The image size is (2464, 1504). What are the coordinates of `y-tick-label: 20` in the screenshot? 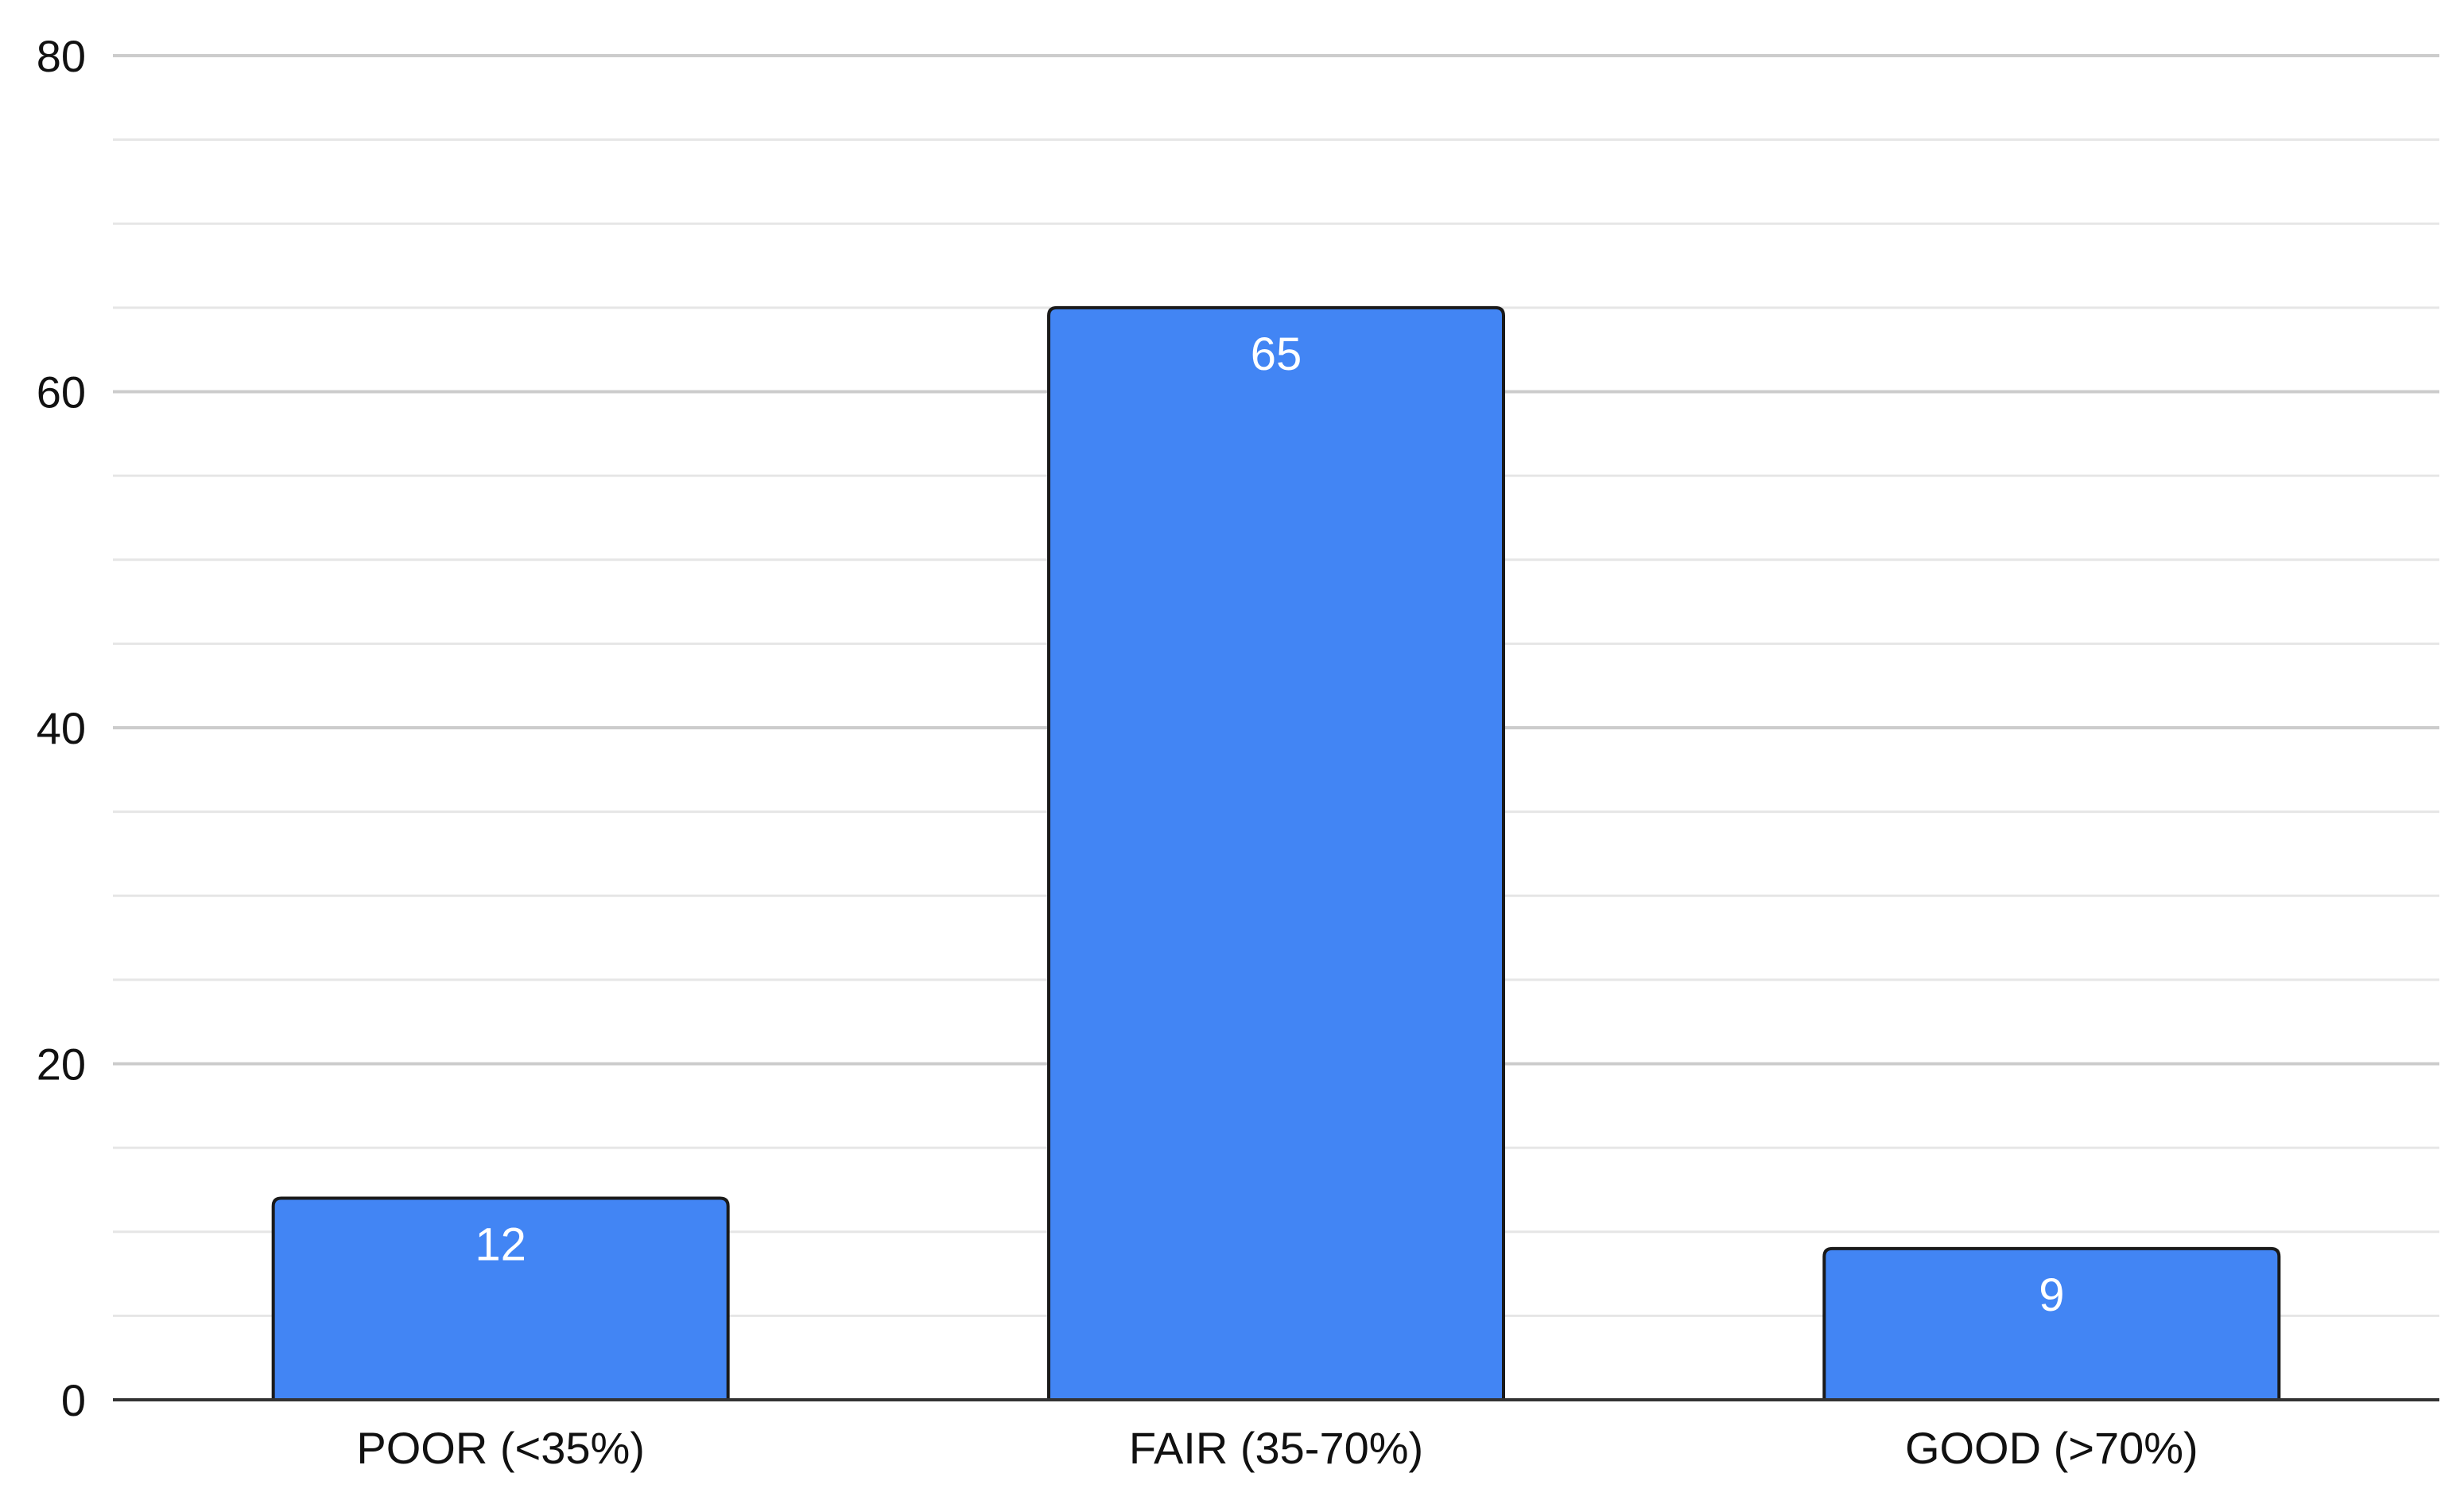 It's located at (61, 1065).